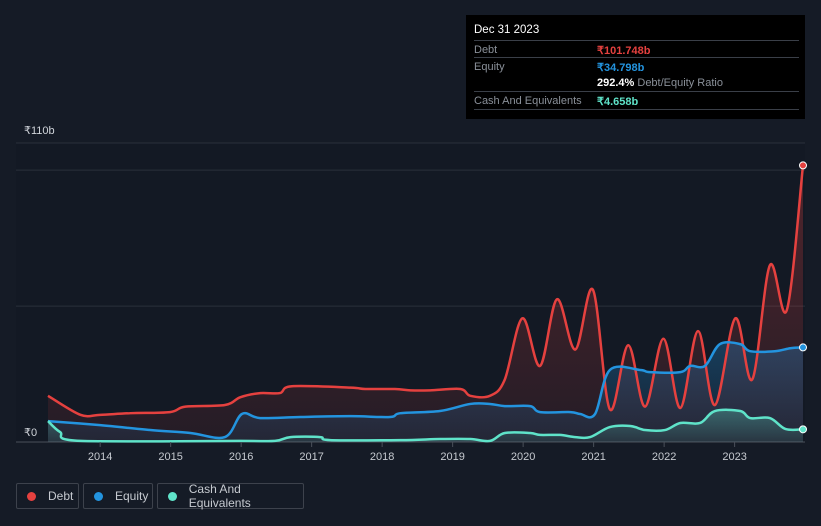 Image resolution: width=821 pixels, height=526 pixels. What do you see at coordinates (486, 50) in the screenshot?
I see `tooltip-debt-label: Debt` at bounding box center [486, 50].